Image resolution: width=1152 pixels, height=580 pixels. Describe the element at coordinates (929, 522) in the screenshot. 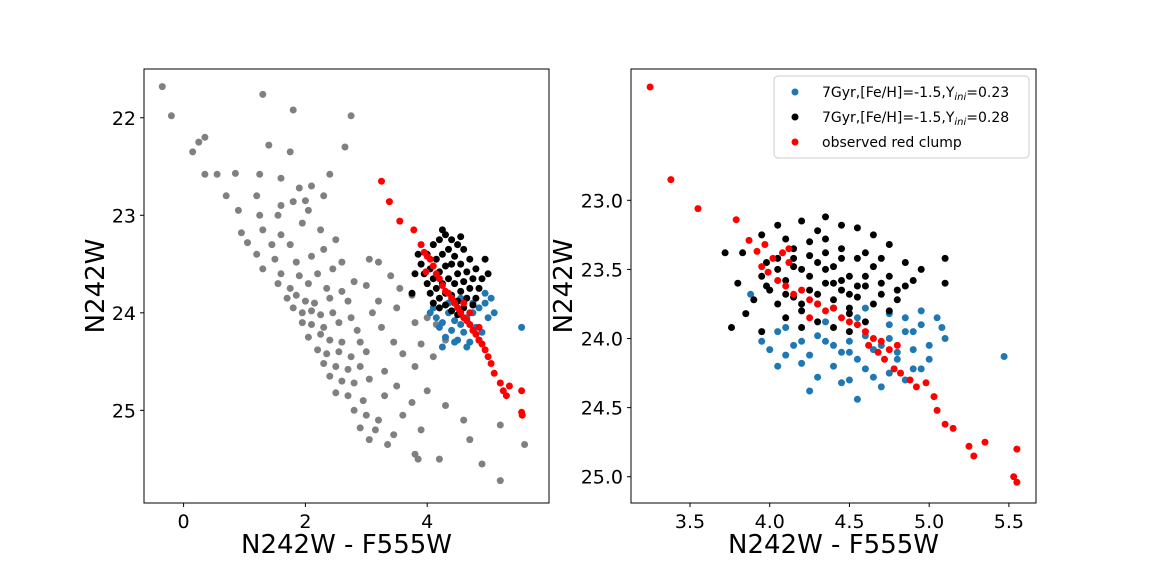

I see `x-tick-label: 5.0` at that location.